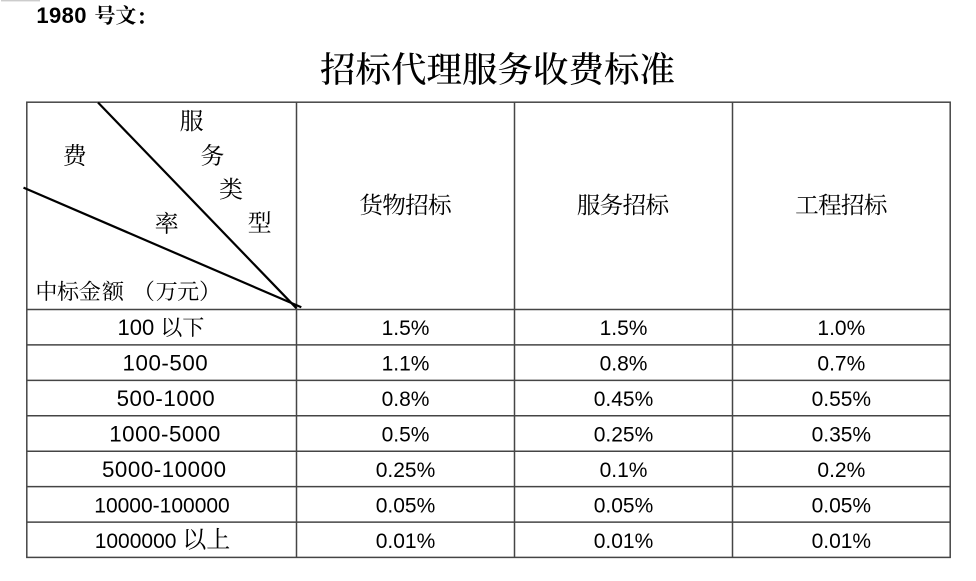  What do you see at coordinates (166, 398) in the screenshot?
I see `svg-text: 500-1000` at bounding box center [166, 398].